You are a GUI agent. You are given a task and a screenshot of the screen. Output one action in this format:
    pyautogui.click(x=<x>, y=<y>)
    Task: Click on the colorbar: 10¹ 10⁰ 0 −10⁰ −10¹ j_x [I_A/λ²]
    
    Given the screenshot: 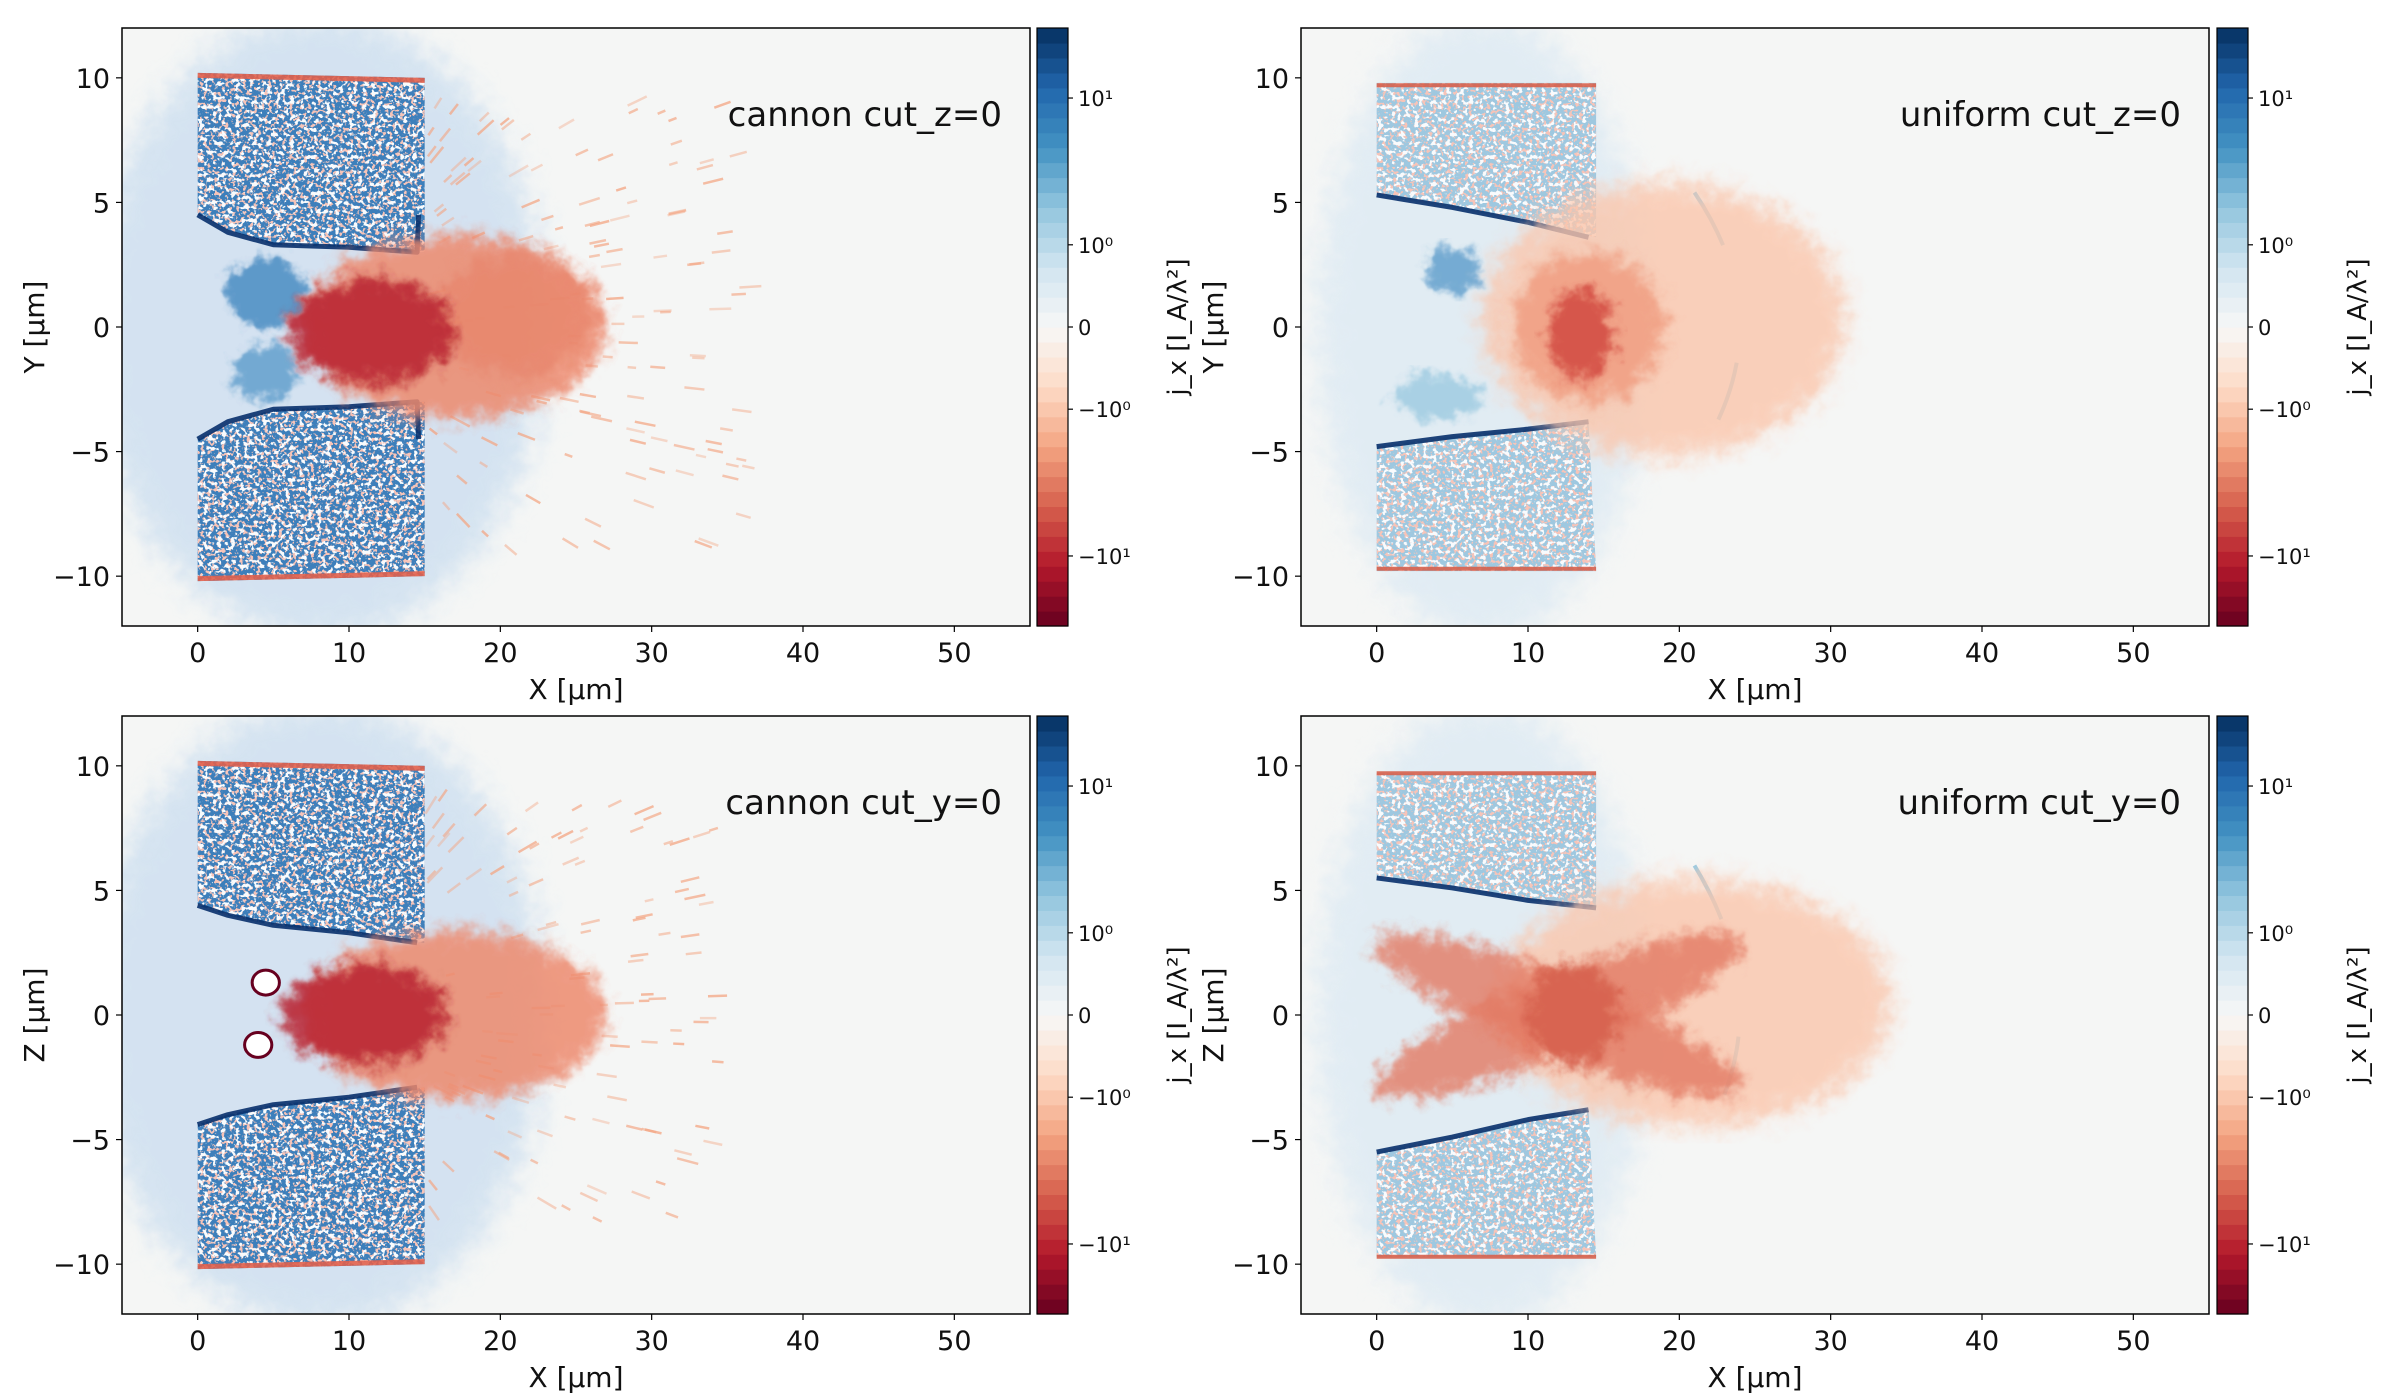 What is the action you would take?
    pyautogui.click(x=1114, y=327)
    